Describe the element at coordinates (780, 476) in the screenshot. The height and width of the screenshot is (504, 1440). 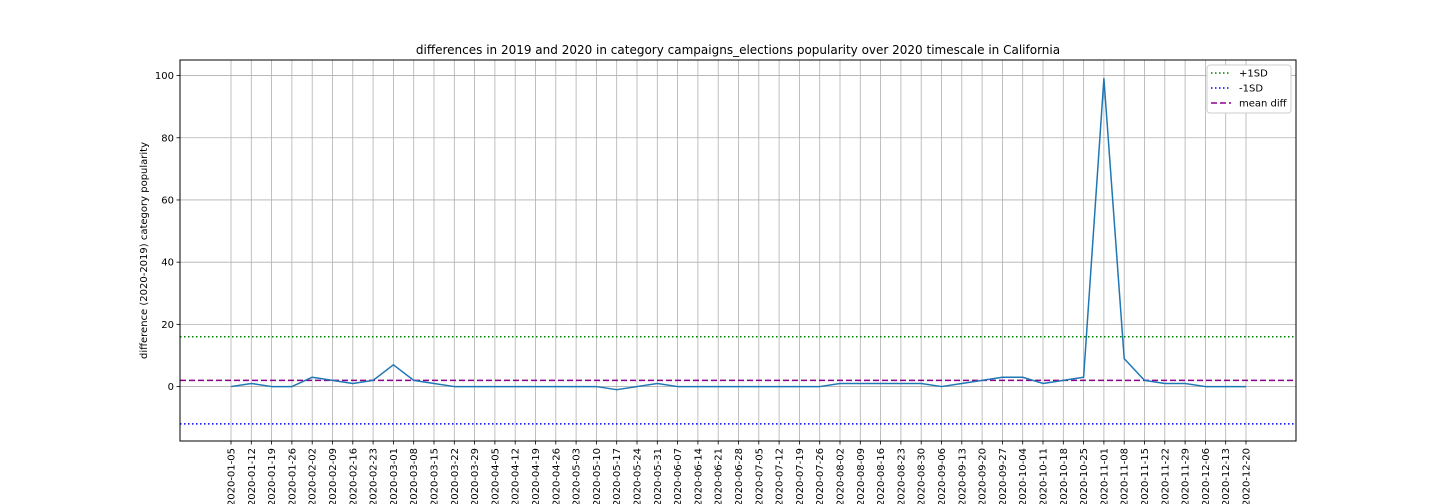
I see `x-tick-label: 2020-07-12` at that location.